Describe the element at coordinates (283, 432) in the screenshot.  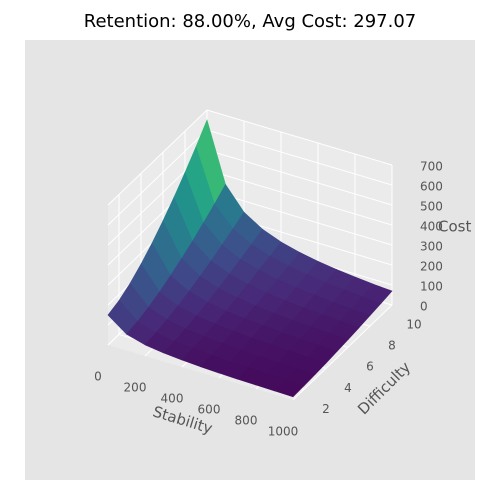
I see `x-tick-label: 1000` at that location.